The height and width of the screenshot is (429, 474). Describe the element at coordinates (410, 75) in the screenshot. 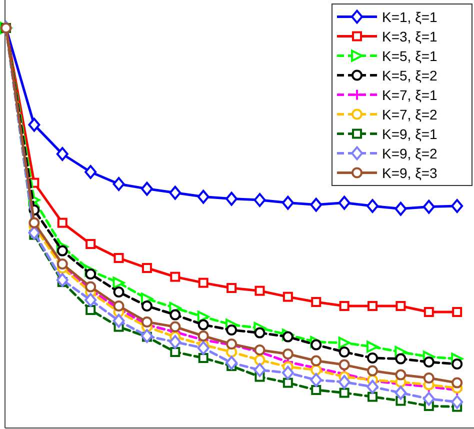

I see `legend-label: K=5, ξ=2` at that location.